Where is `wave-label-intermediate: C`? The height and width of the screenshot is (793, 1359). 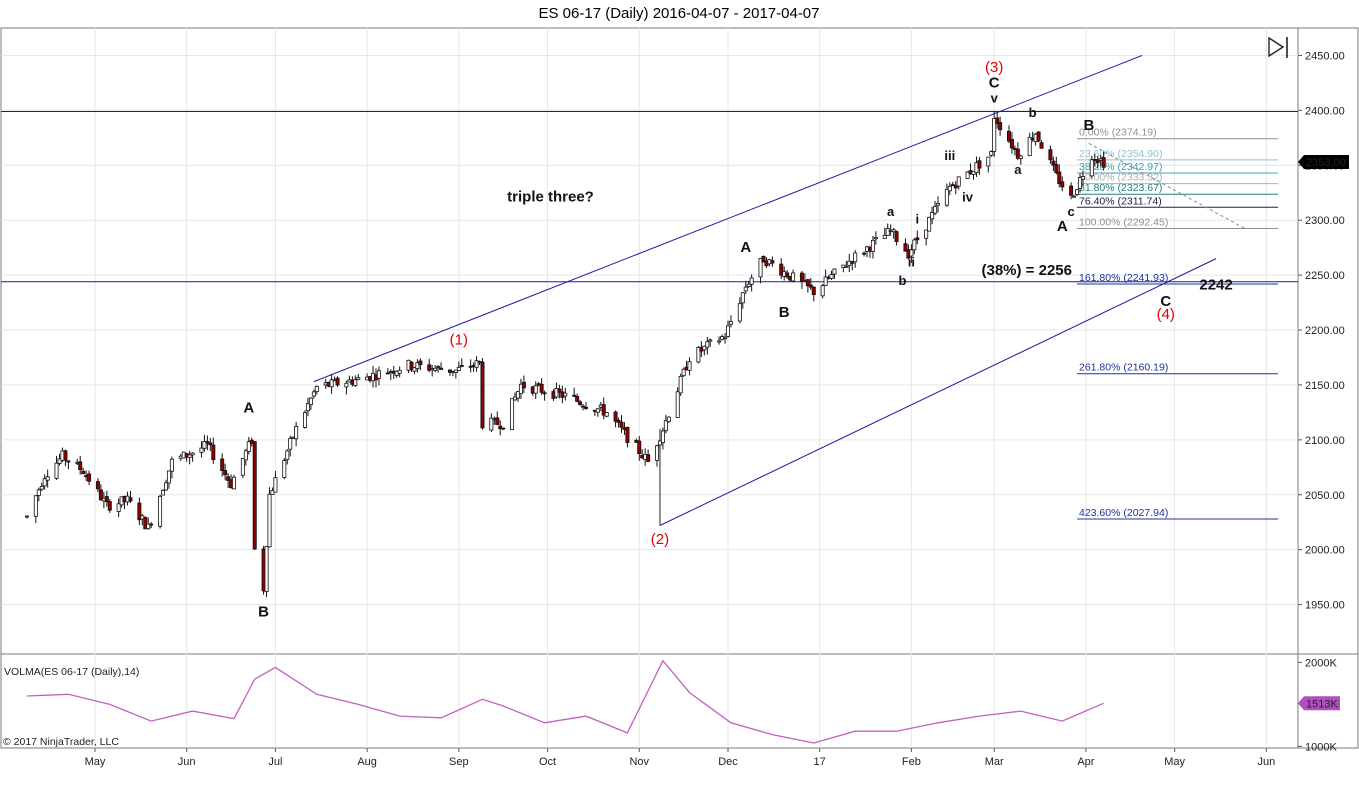 wave-label-intermediate: C is located at coordinates (994, 82).